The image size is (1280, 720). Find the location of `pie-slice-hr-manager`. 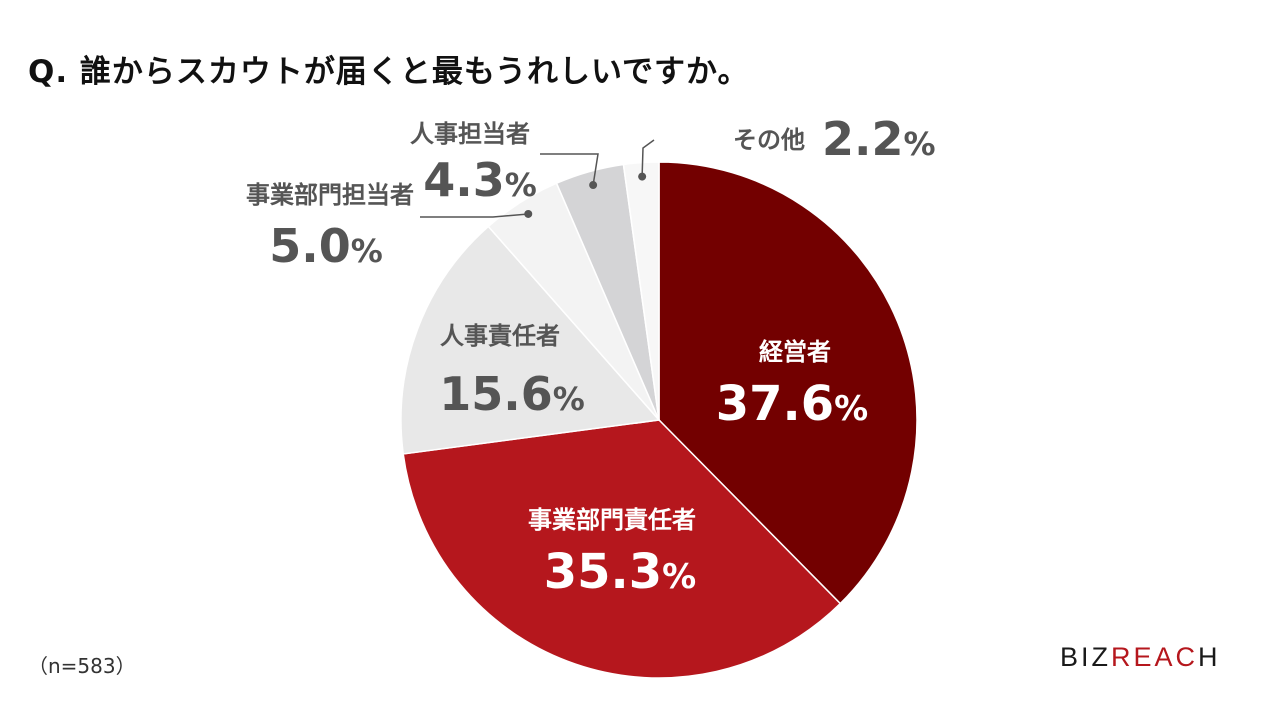

pie-slice-hr-manager is located at coordinates (530, 340).